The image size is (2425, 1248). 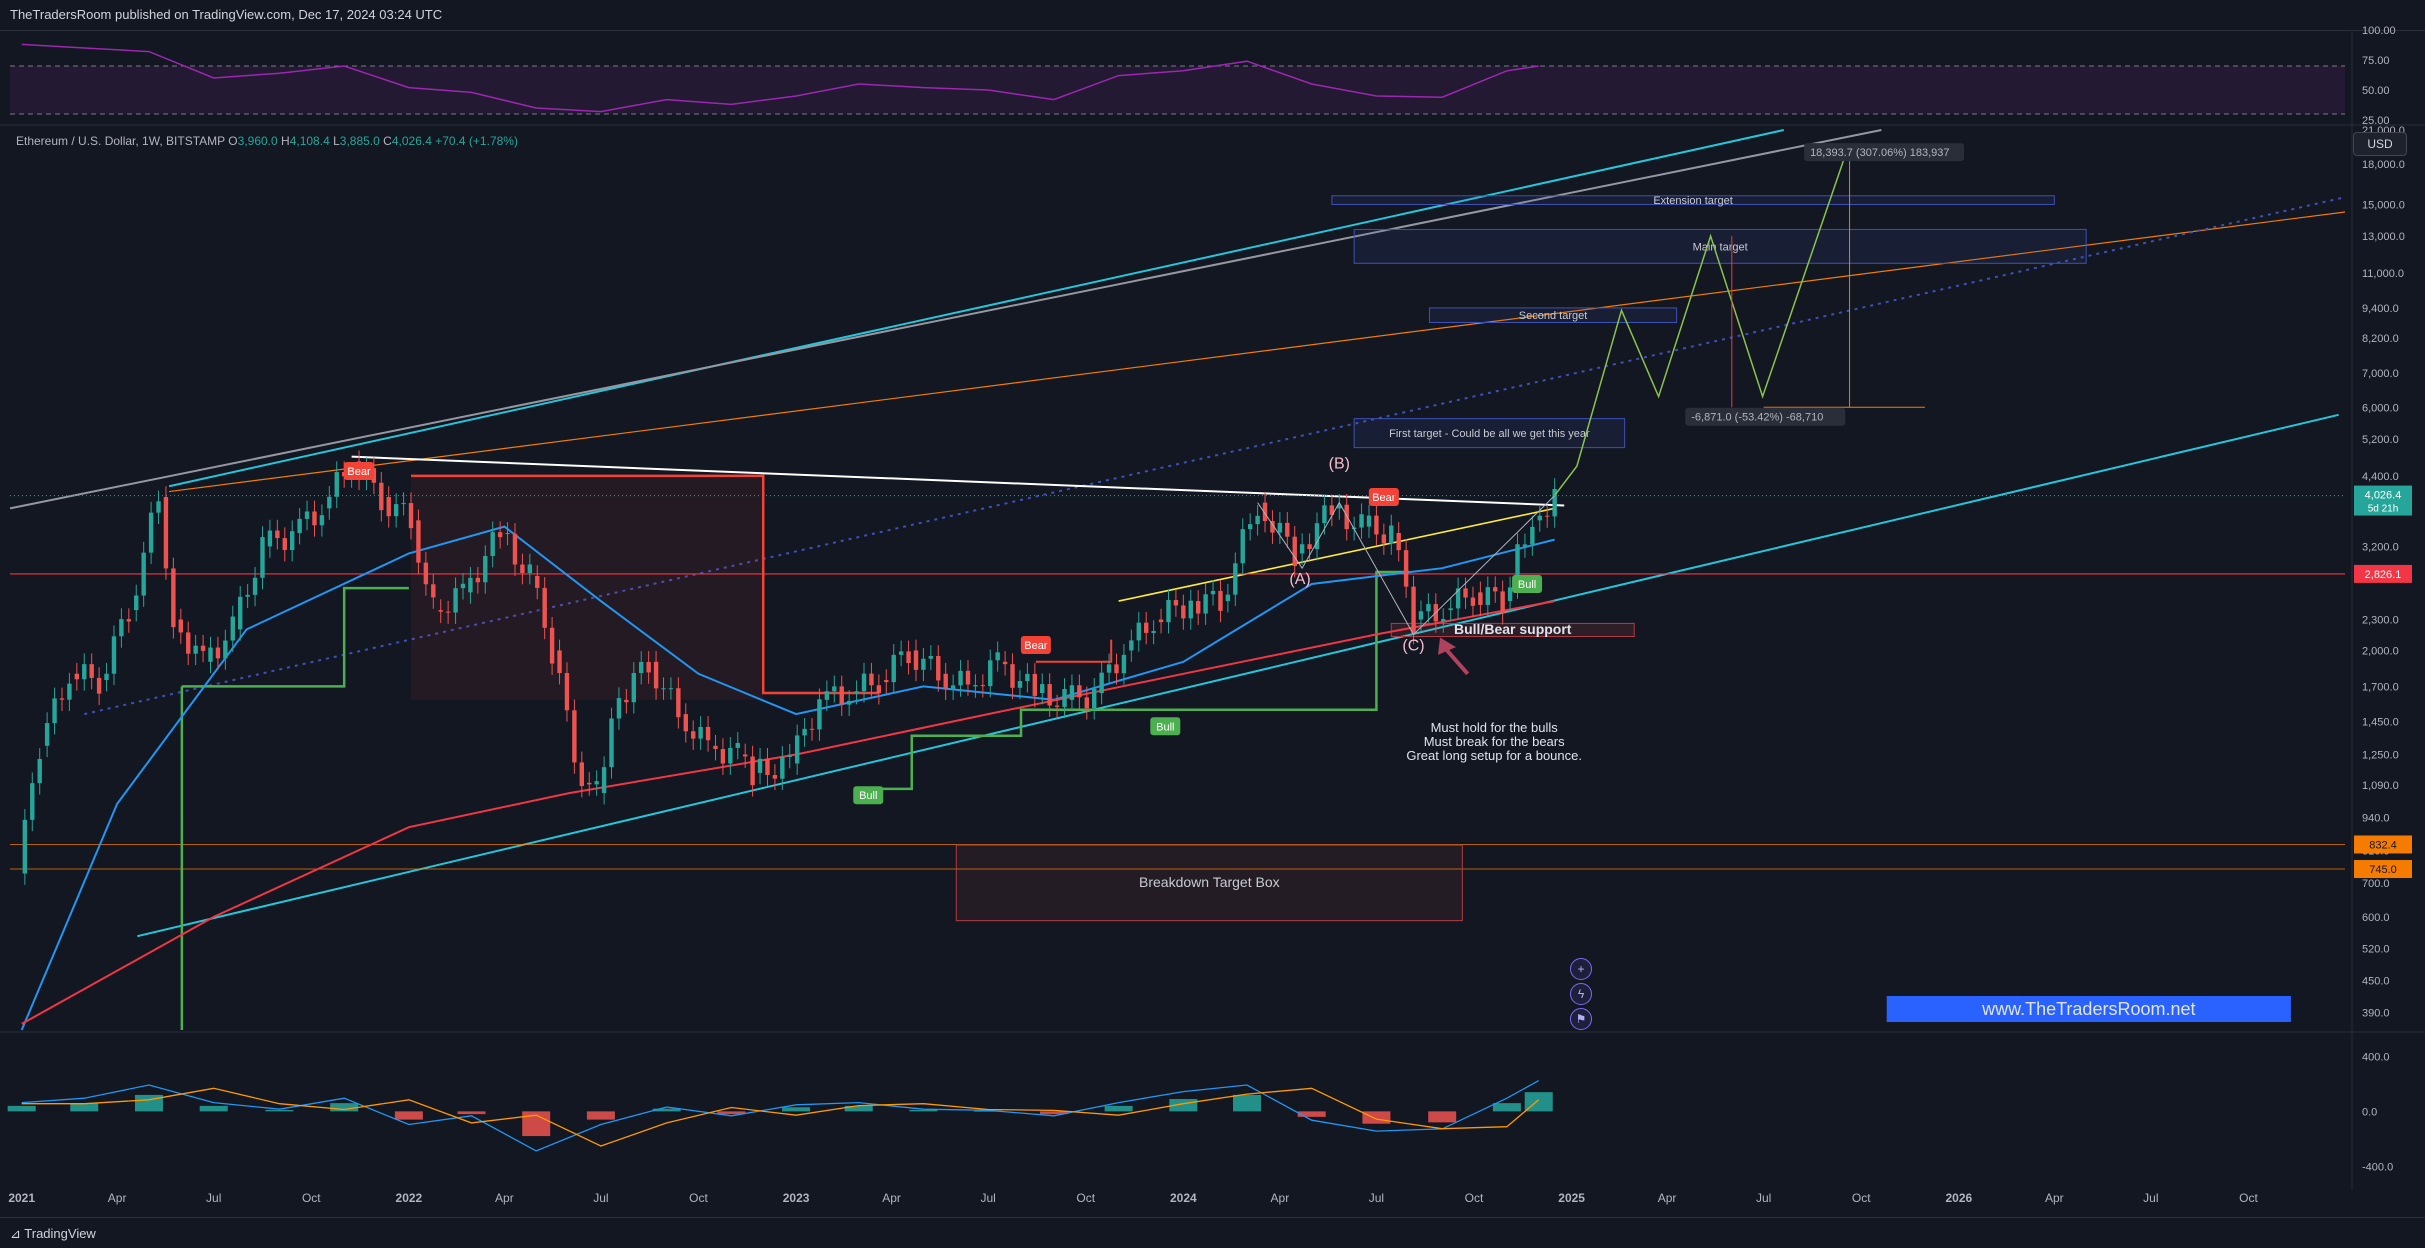 I want to click on symbol-title: Ethereum / U.S. Dollar, 1W, BITSTAMP, so click(x=120, y=141).